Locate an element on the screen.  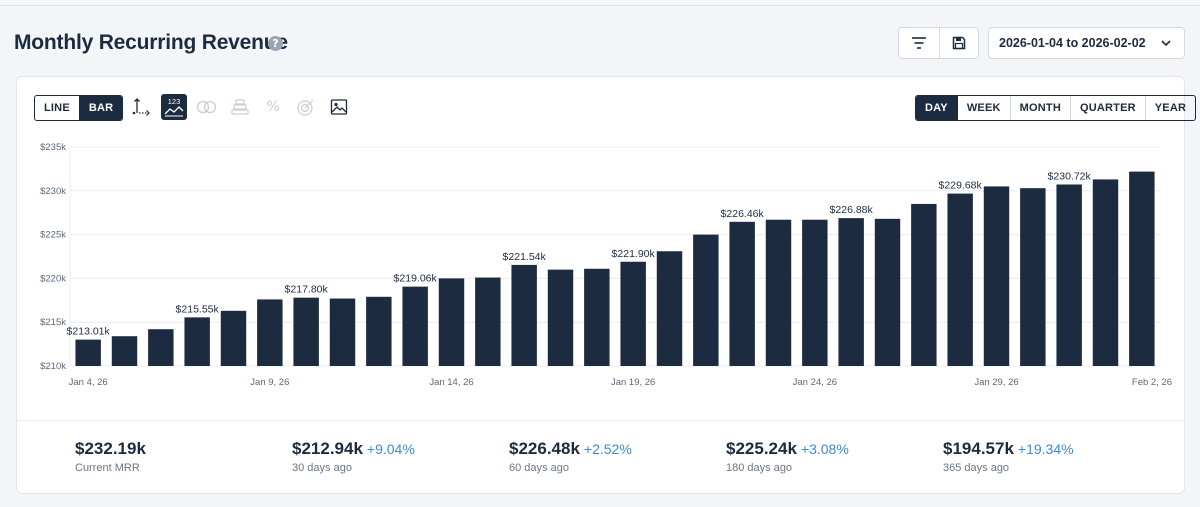
data-labels-icon-text: 123 is located at coordinates (174, 101).